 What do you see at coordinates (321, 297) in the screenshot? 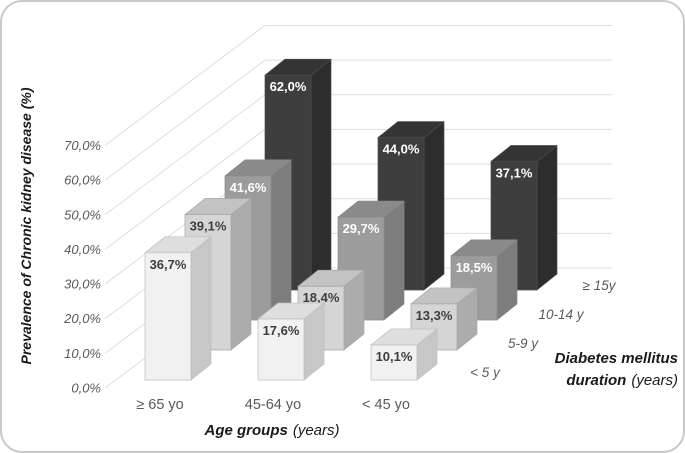
I see `bar-value-label: 18,4%` at bounding box center [321, 297].